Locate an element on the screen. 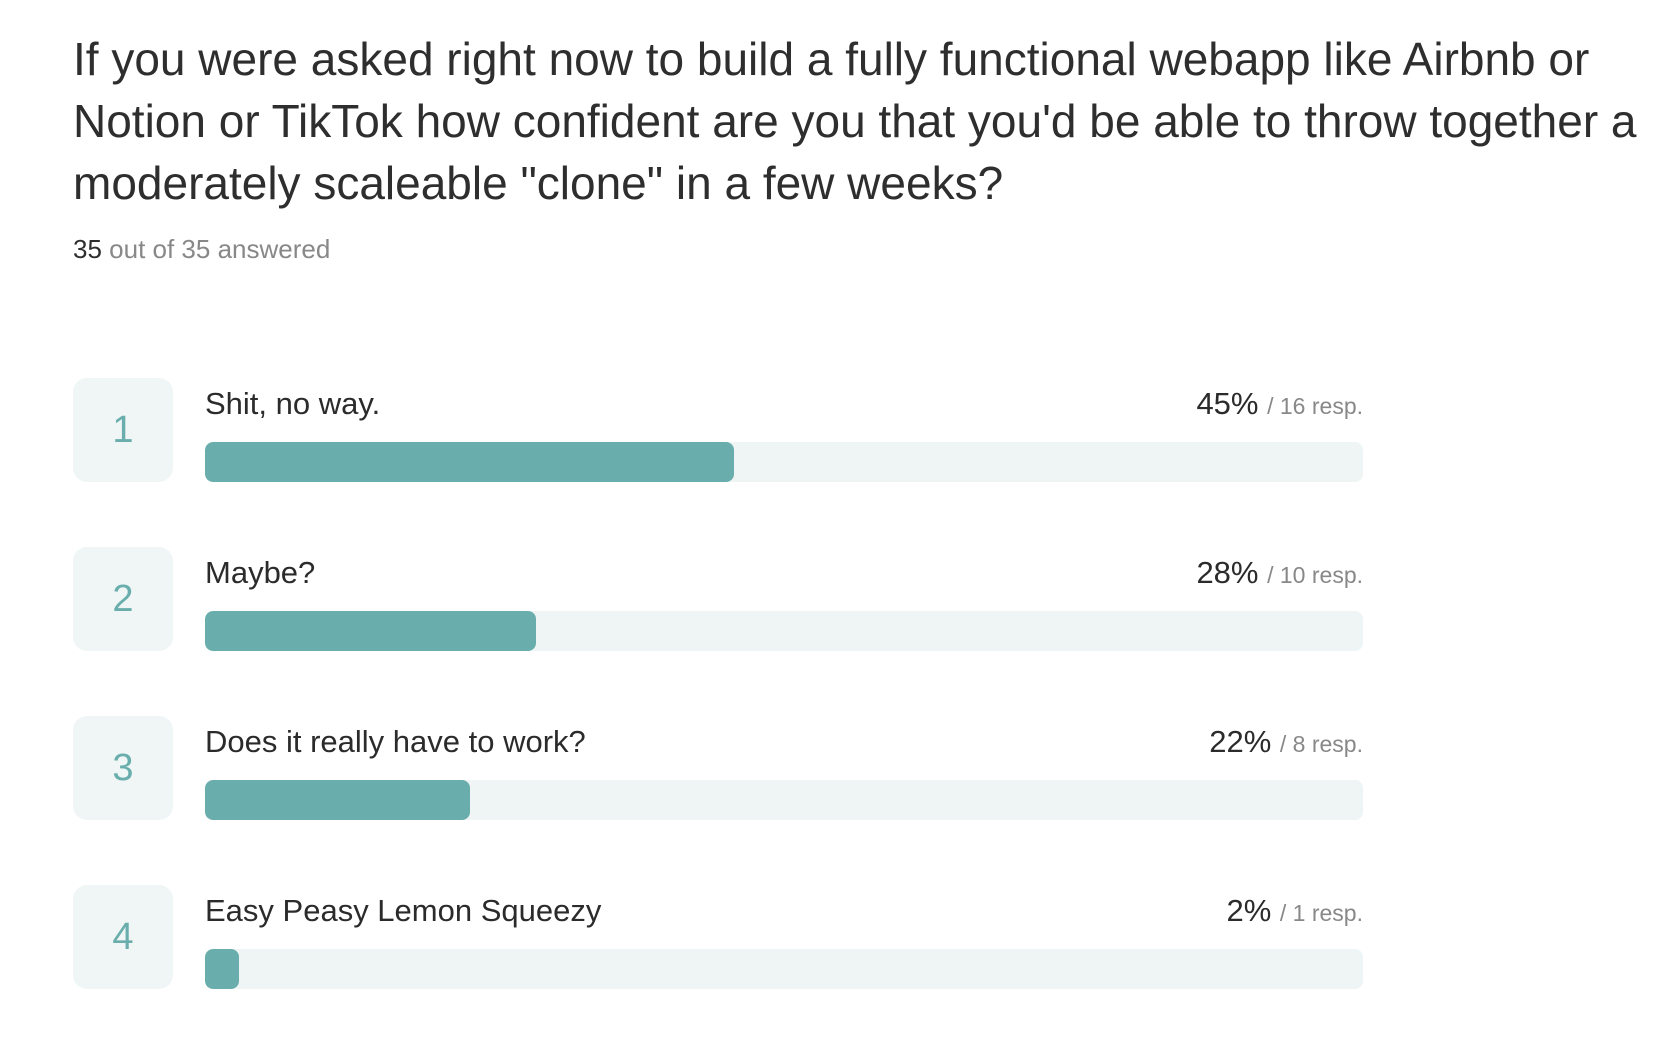 The height and width of the screenshot is (1054, 1668). option-responses: / 1 resp. is located at coordinates (1321, 913).